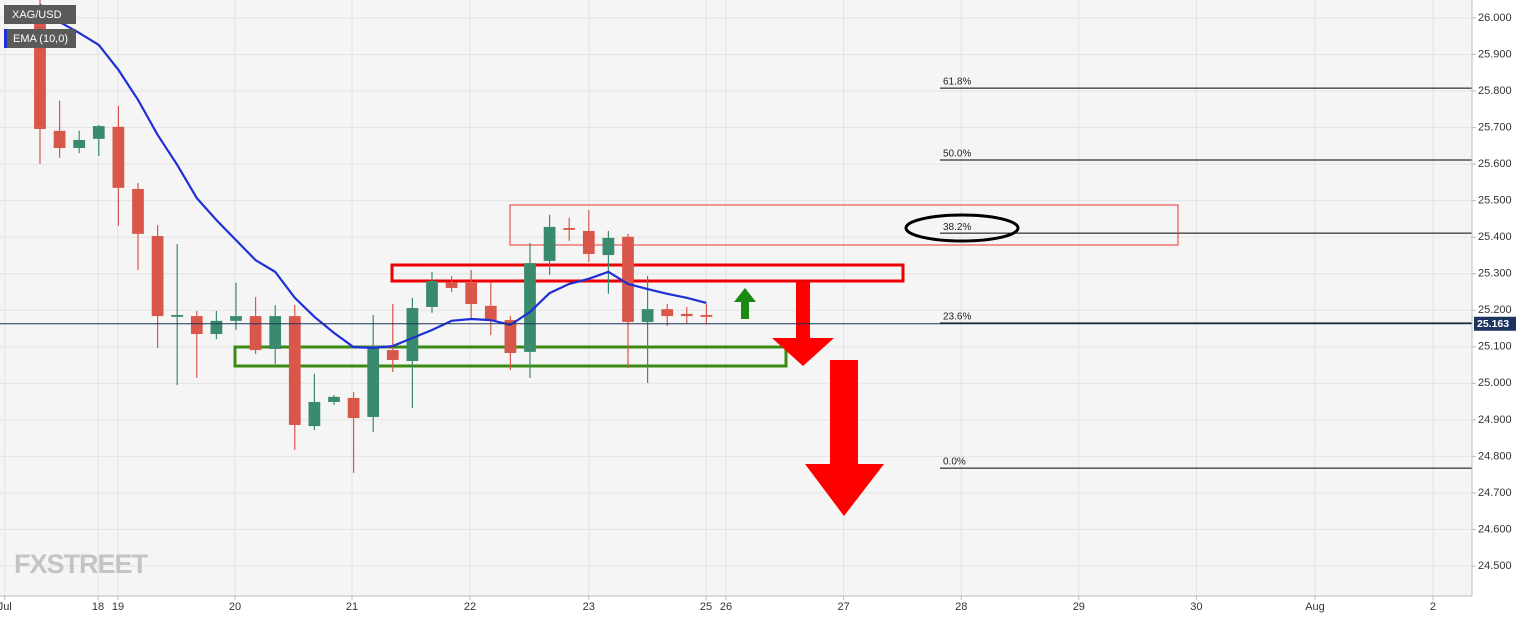 This screenshot has width=1536, height=618. I want to click on legend-swatch, so click(5, 38).